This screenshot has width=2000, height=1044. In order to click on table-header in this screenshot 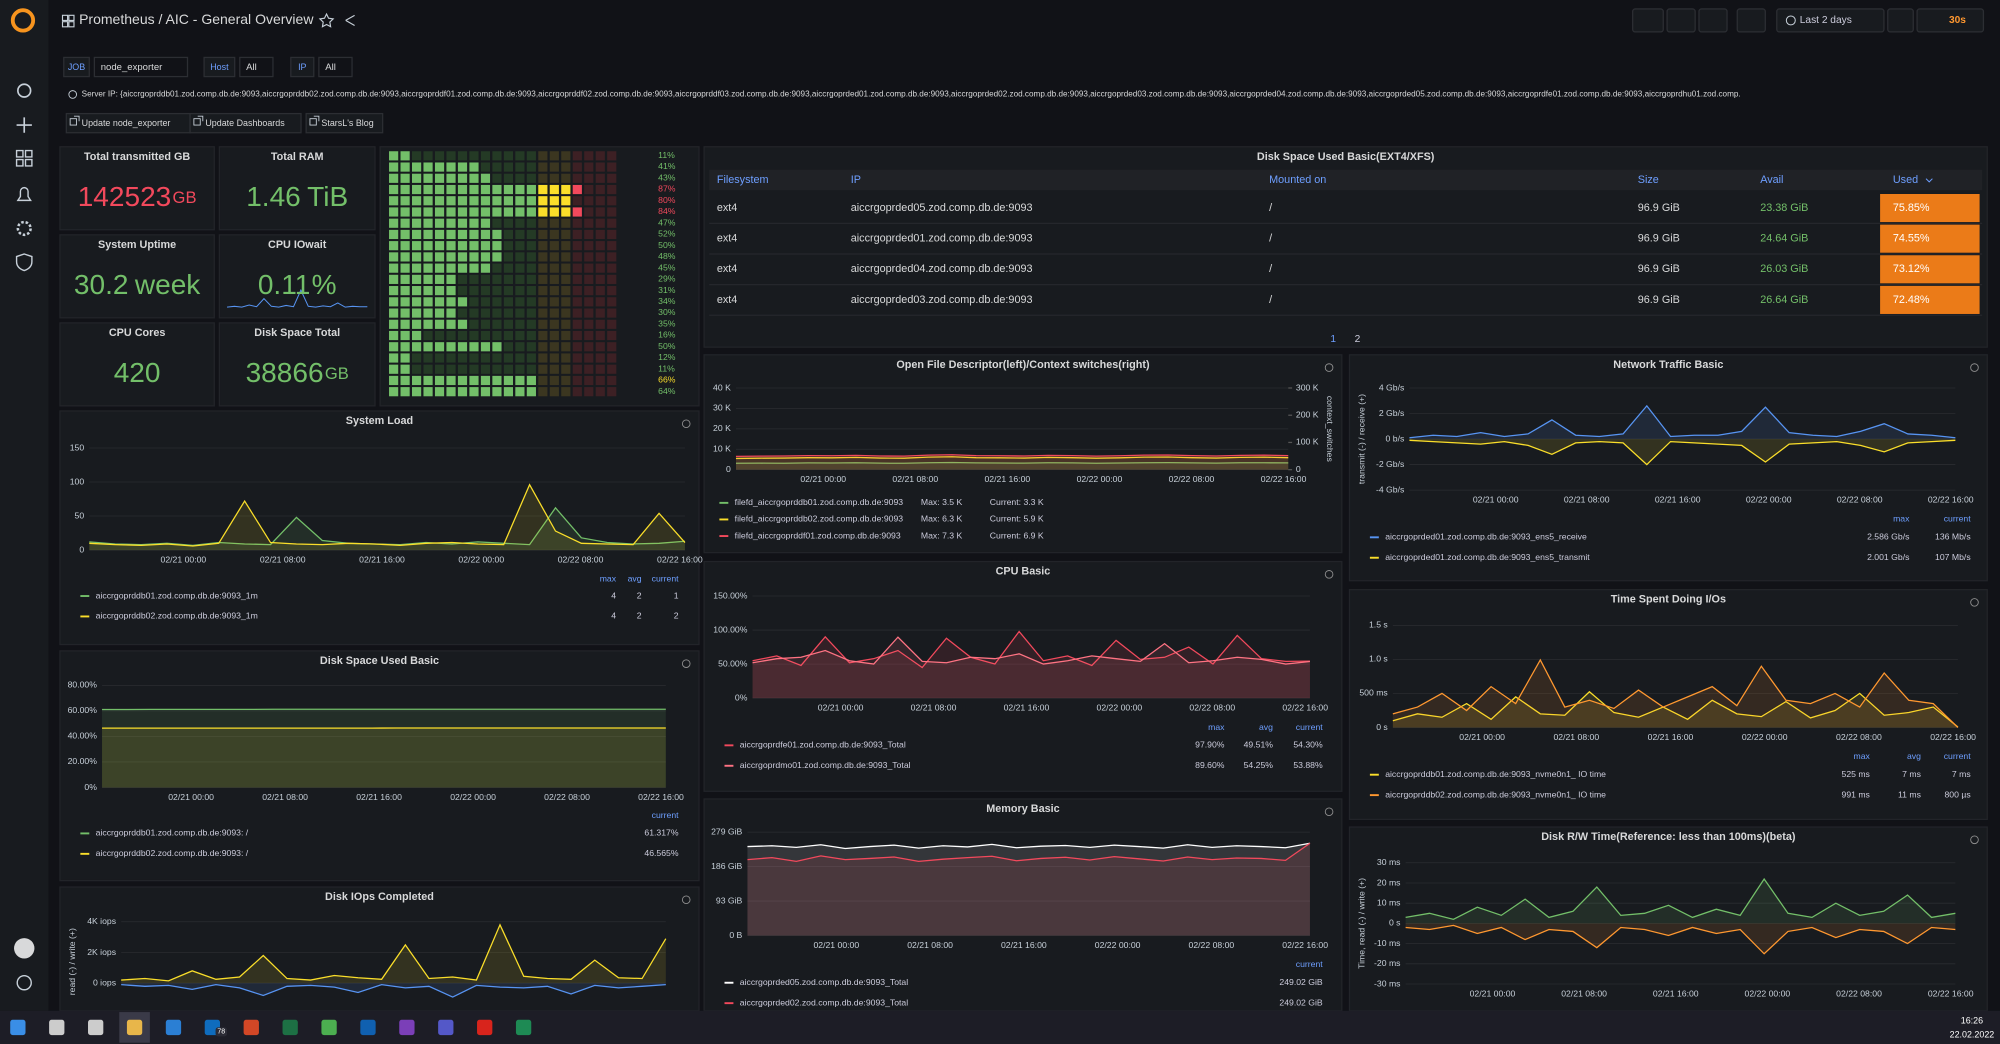, I will do `click(1346, 180)`.